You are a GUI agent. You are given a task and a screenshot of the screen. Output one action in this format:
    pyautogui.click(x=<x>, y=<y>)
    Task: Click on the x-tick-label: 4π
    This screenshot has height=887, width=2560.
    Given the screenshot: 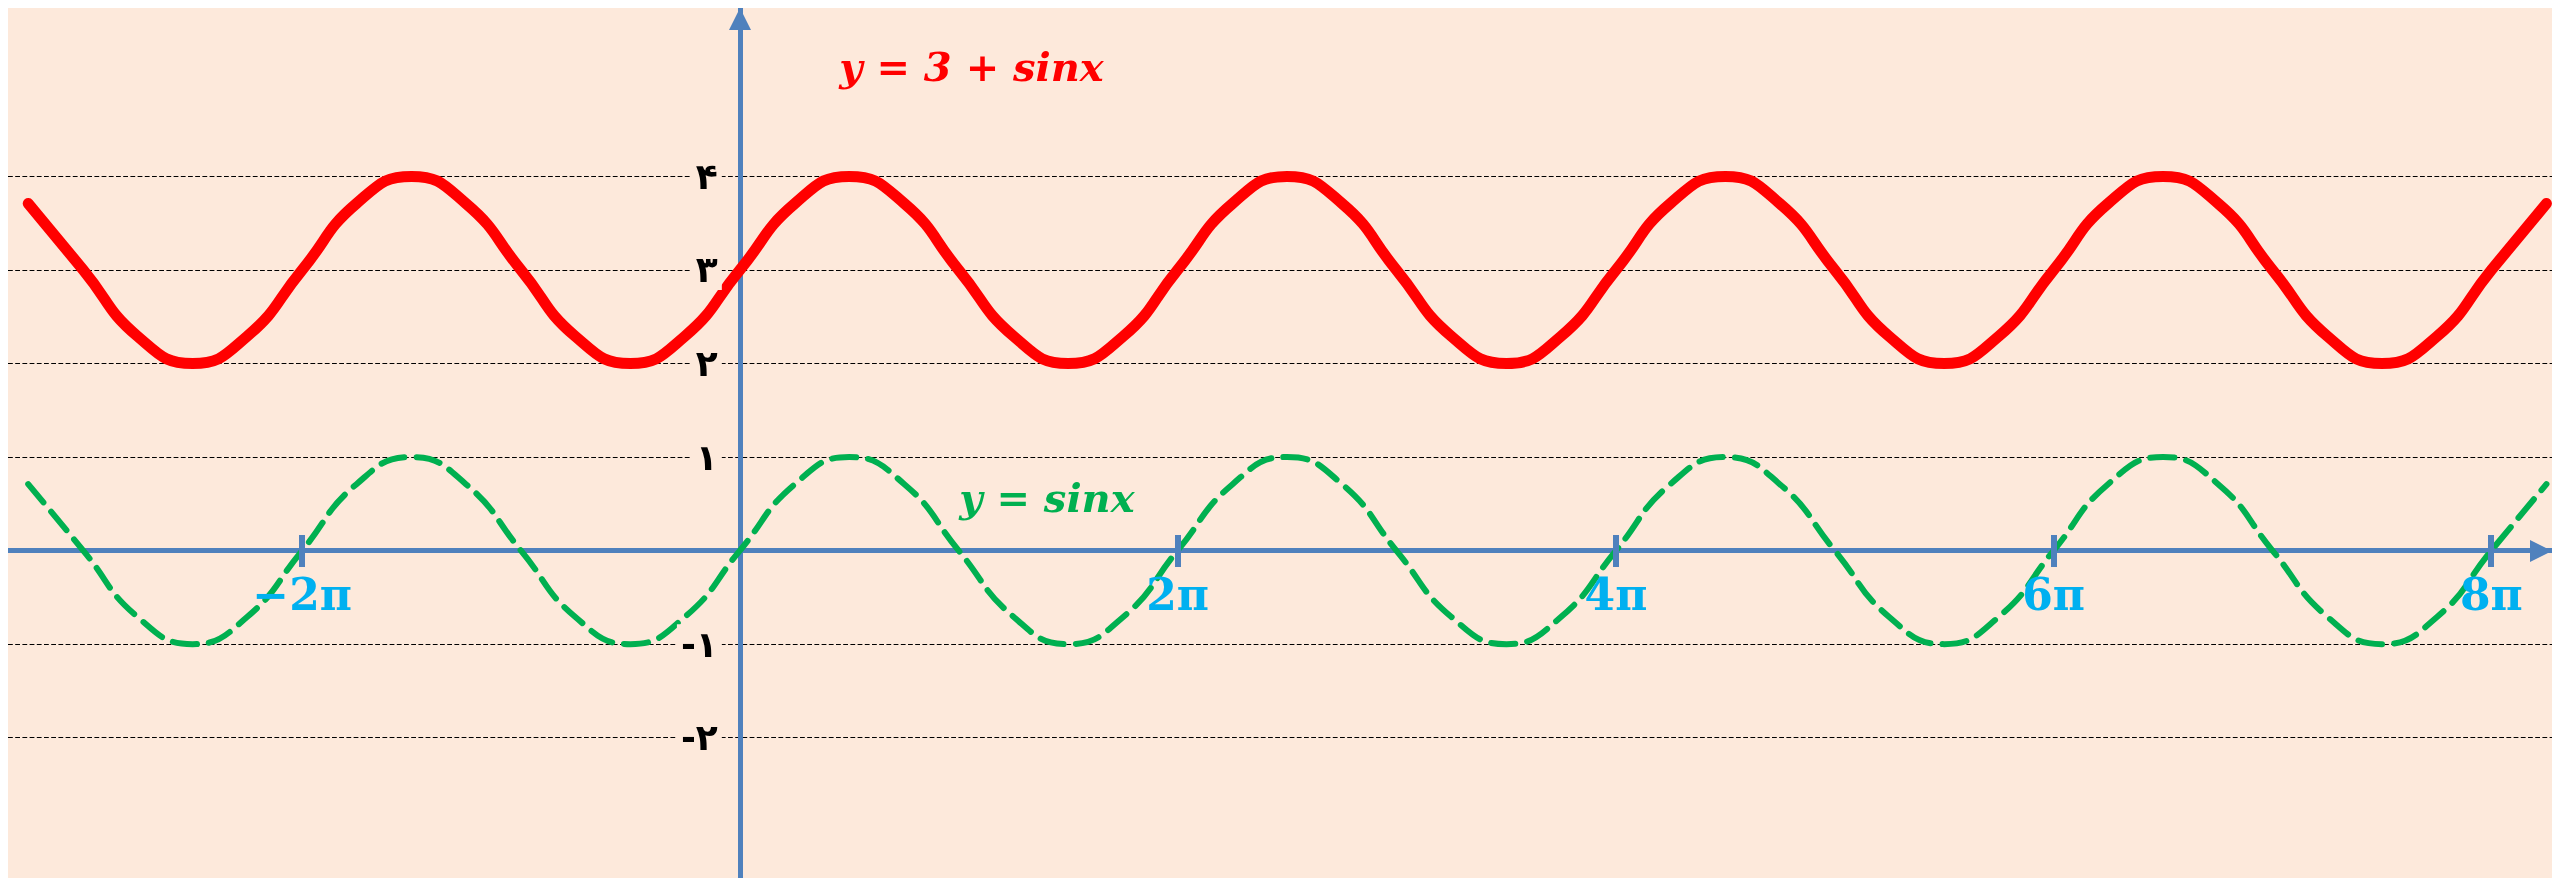 What is the action you would take?
    pyautogui.click(x=1616, y=595)
    